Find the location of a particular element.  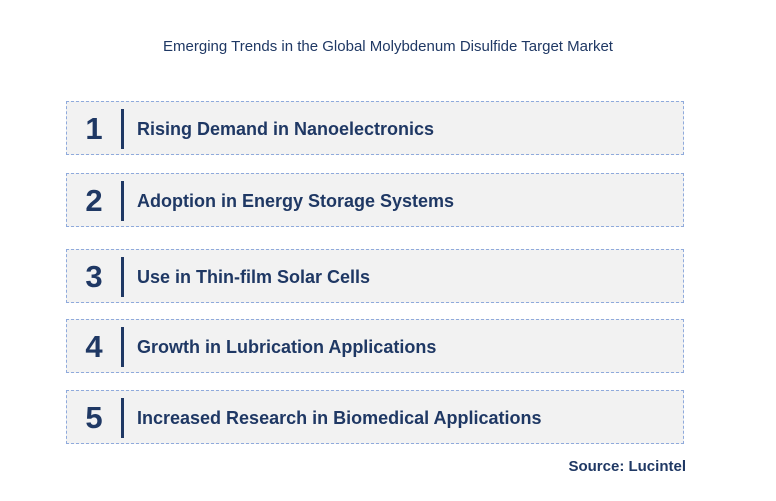

trend-label: Adoption in Energy Storage Systems is located at coordinates (296, 201).